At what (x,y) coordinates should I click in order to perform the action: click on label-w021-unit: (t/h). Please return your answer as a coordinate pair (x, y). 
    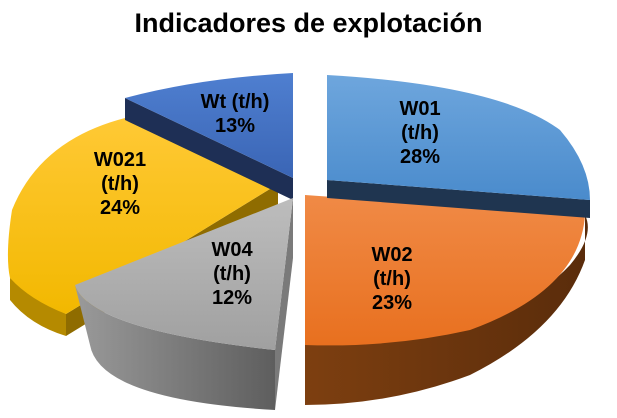
    Looking at the image, I should click on (120, 184).